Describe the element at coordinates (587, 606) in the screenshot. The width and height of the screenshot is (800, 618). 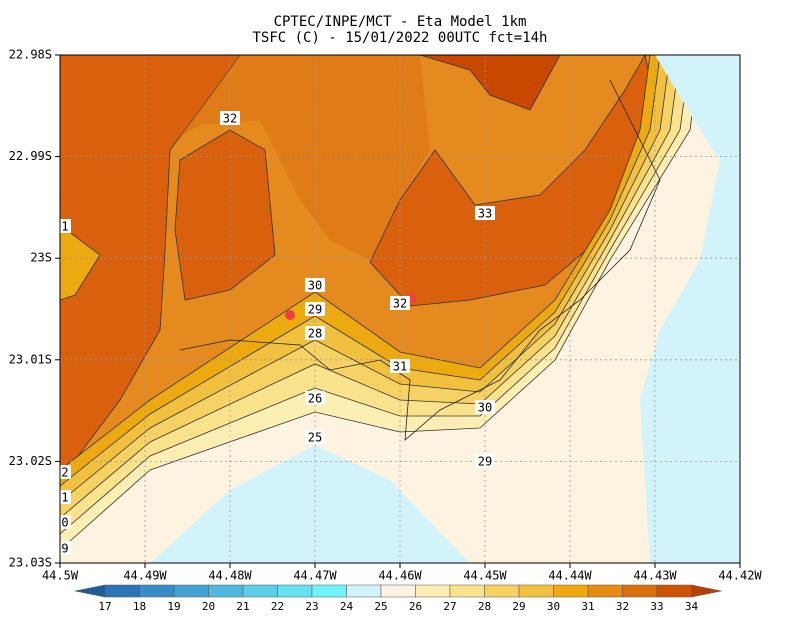
I see `colorbar-label: 31` at that location.